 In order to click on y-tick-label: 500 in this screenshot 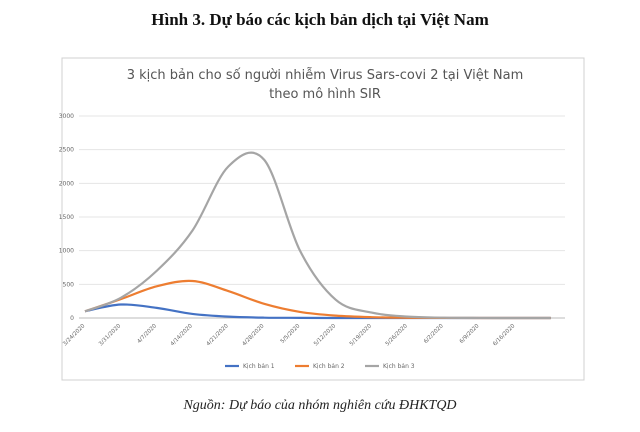, I will do `click(69, 284)`.